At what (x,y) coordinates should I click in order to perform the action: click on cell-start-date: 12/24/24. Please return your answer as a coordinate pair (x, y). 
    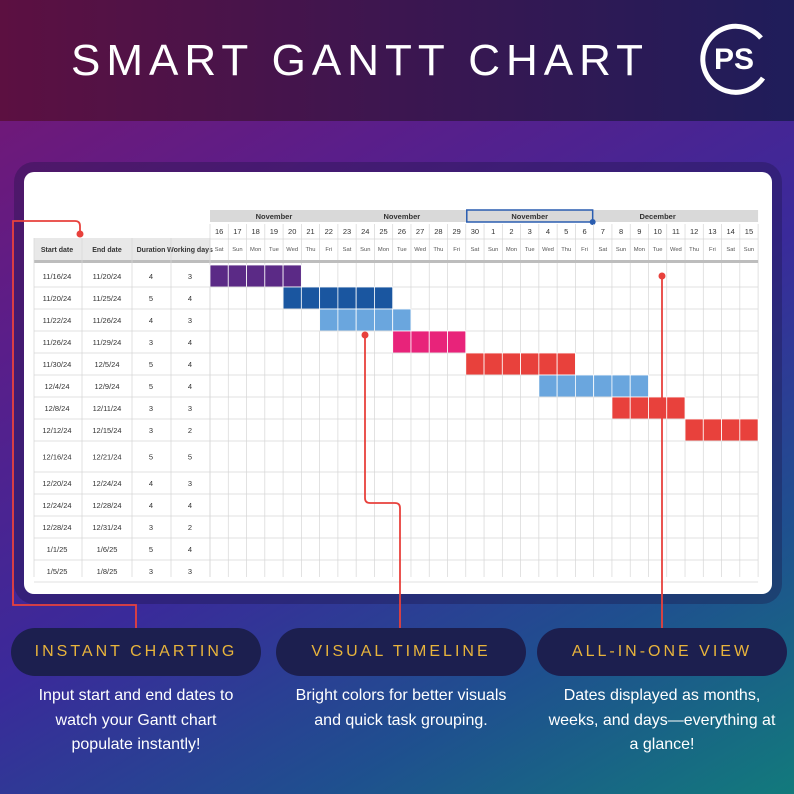
    Looking at the image, I should click on (56, 505).